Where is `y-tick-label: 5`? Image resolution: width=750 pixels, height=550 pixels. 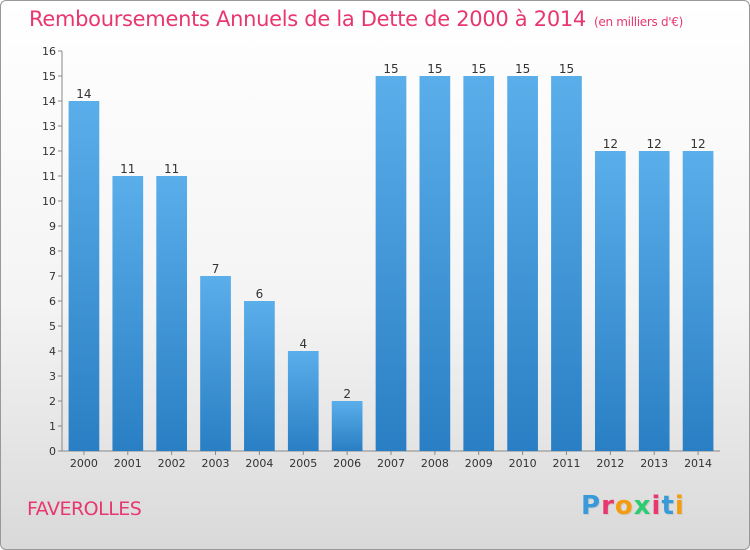 y-tick-label: 5 is located at coordinates (52, 326).